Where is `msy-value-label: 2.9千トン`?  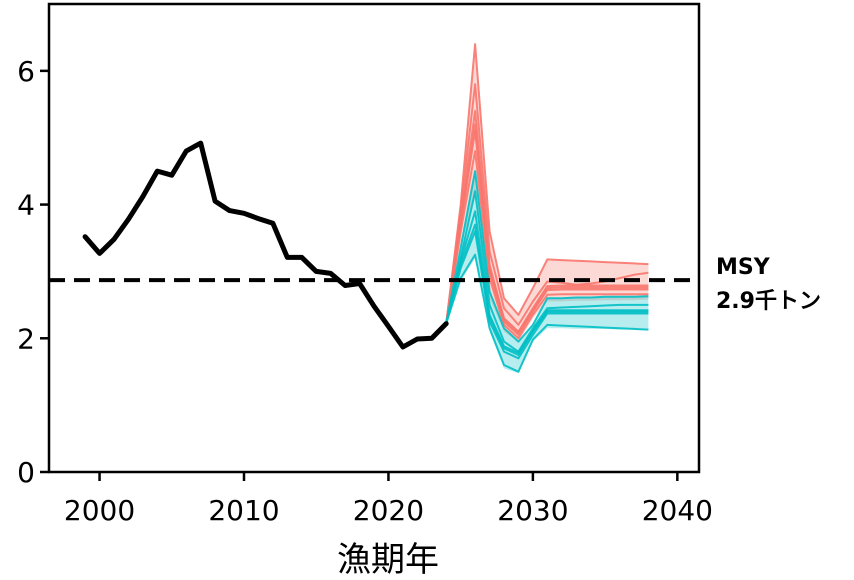 msy-value-label: 2.9千トン is located at coordinates (768, 301).